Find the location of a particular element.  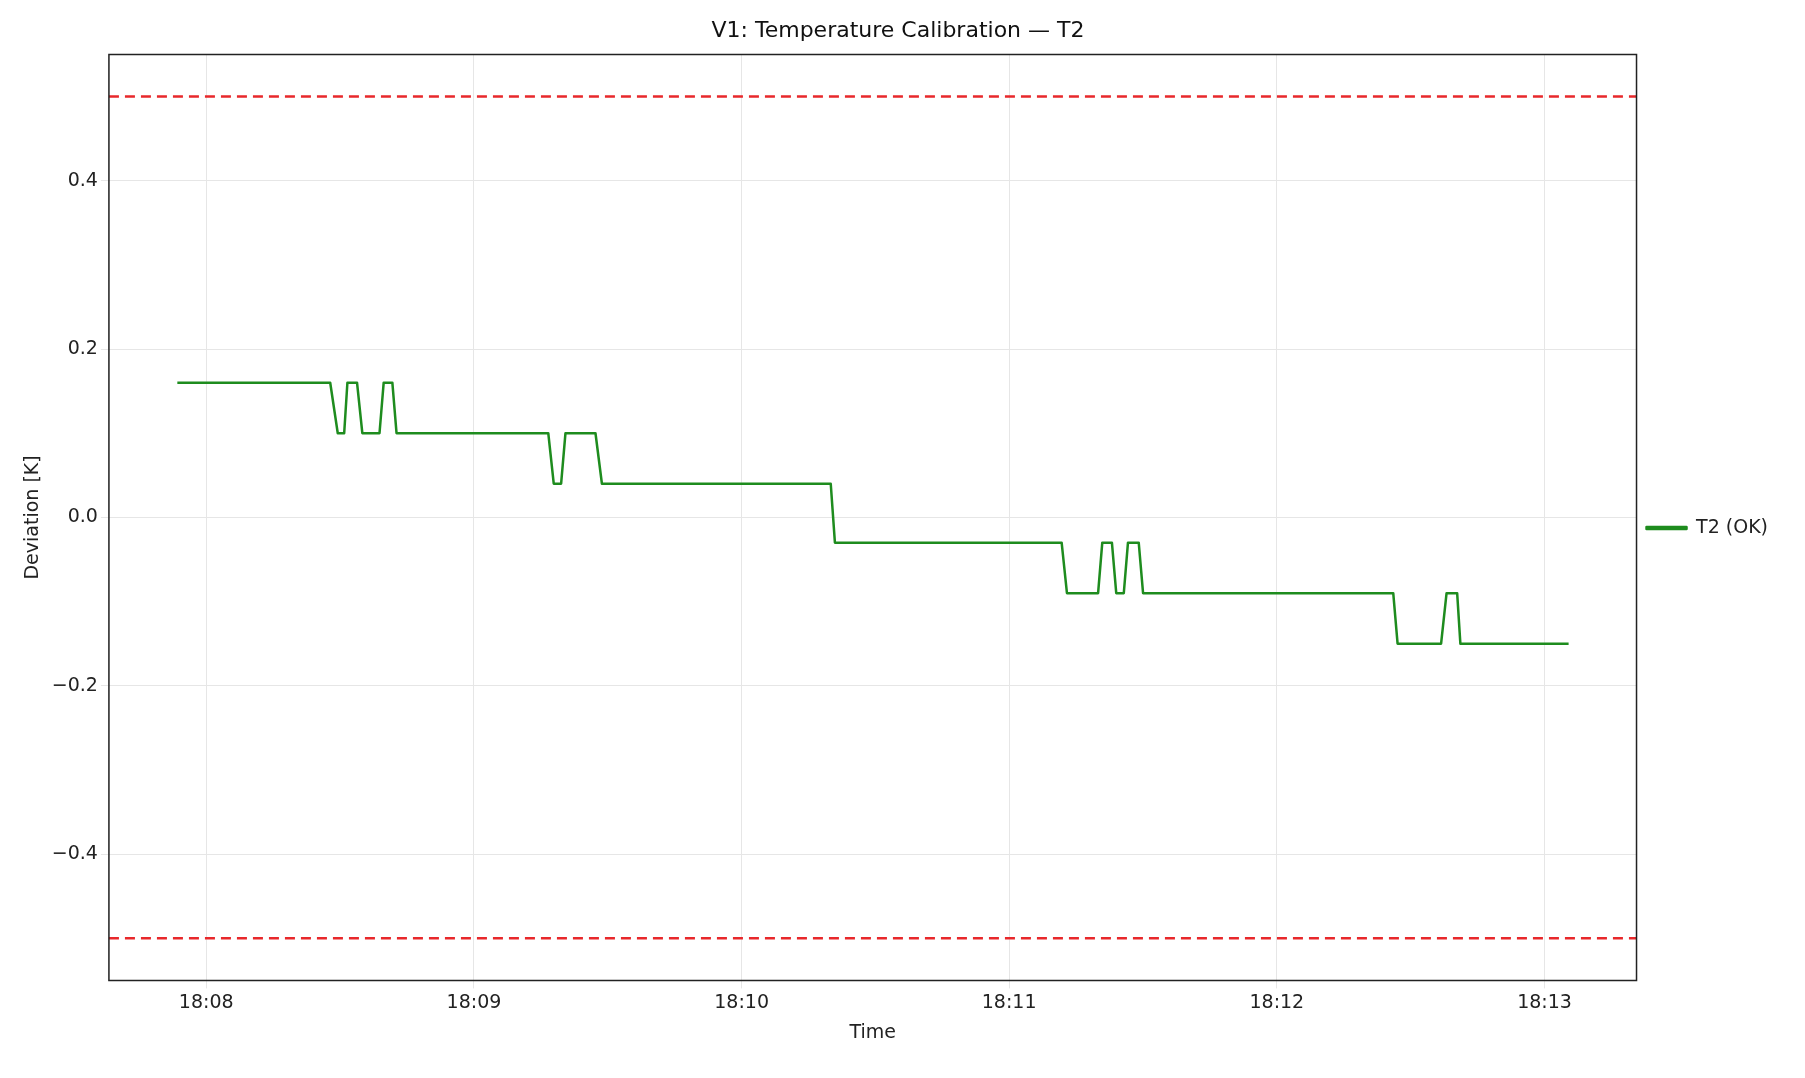

x-tick-label: 18:10 is located at coordinates (741, 1000).